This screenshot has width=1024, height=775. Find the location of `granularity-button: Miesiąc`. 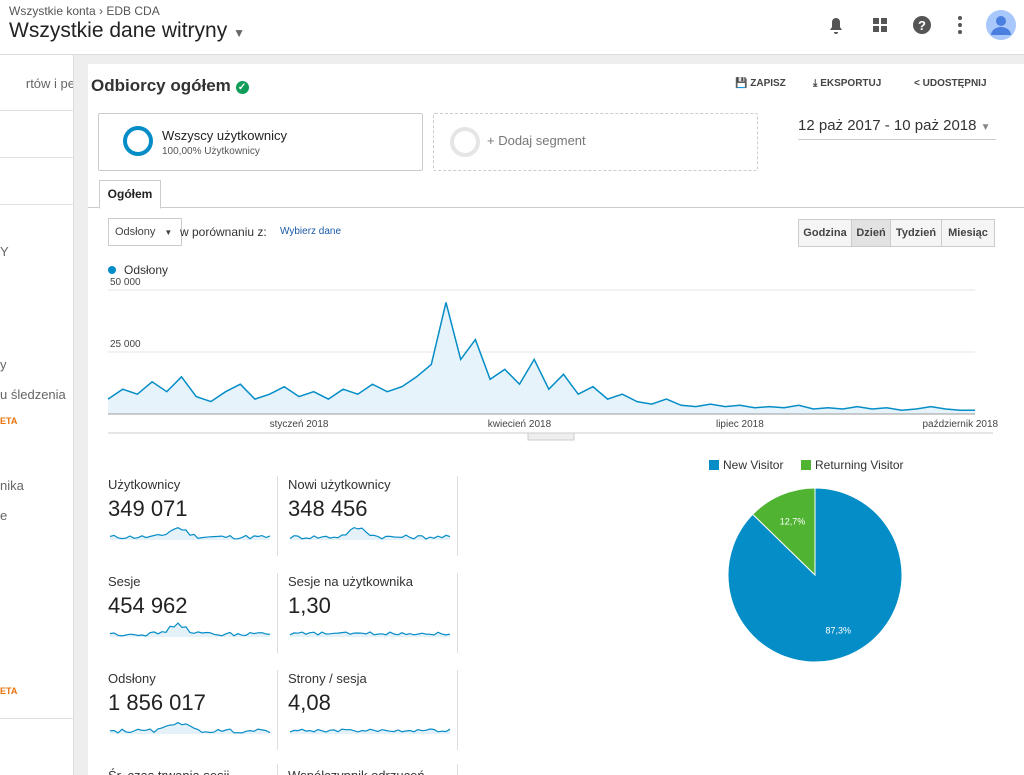

granularity-button: Miesiąc is located at coordinates (968, 233).